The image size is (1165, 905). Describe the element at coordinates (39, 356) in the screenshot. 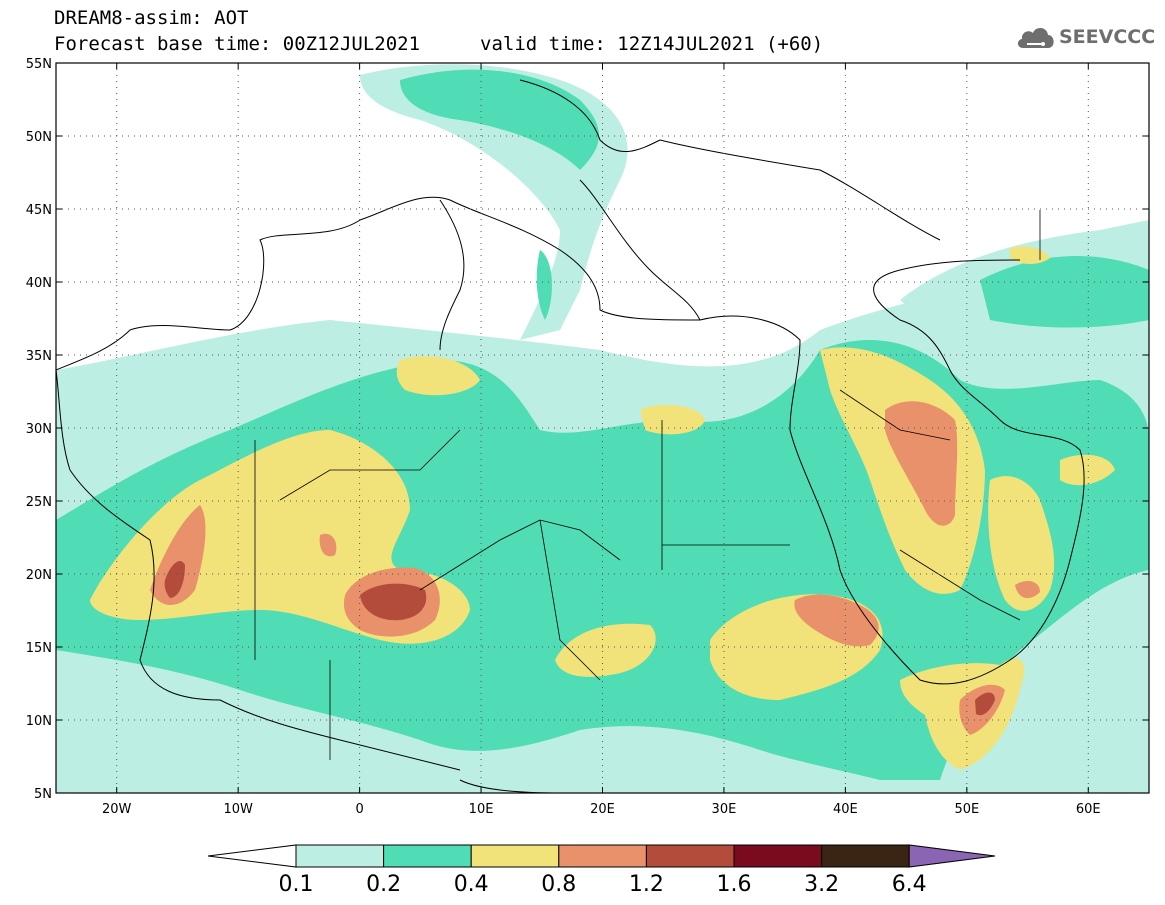

I see `lat-tick-label: 35N` at that location.